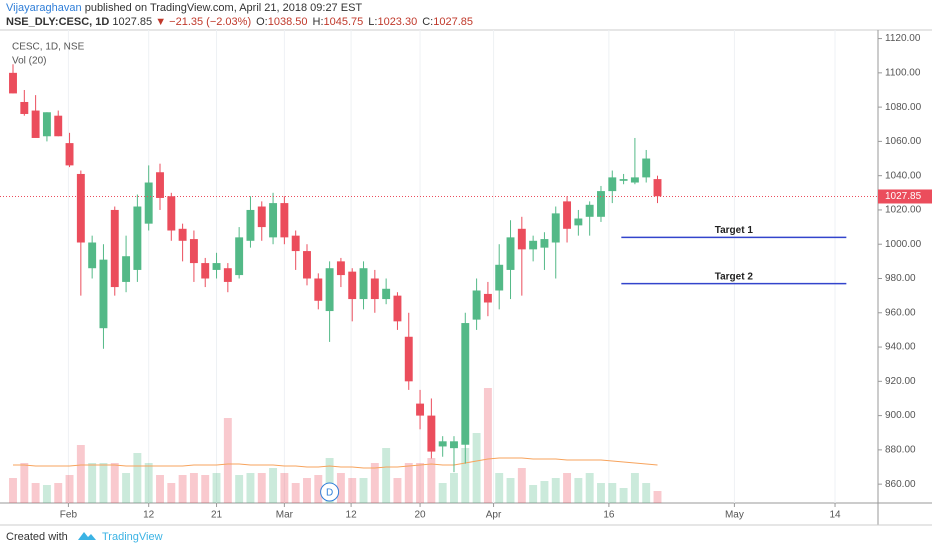  Describe the element at coordinates (37, 537) in the screenshot. I see `footer-created: Created with` at that location.